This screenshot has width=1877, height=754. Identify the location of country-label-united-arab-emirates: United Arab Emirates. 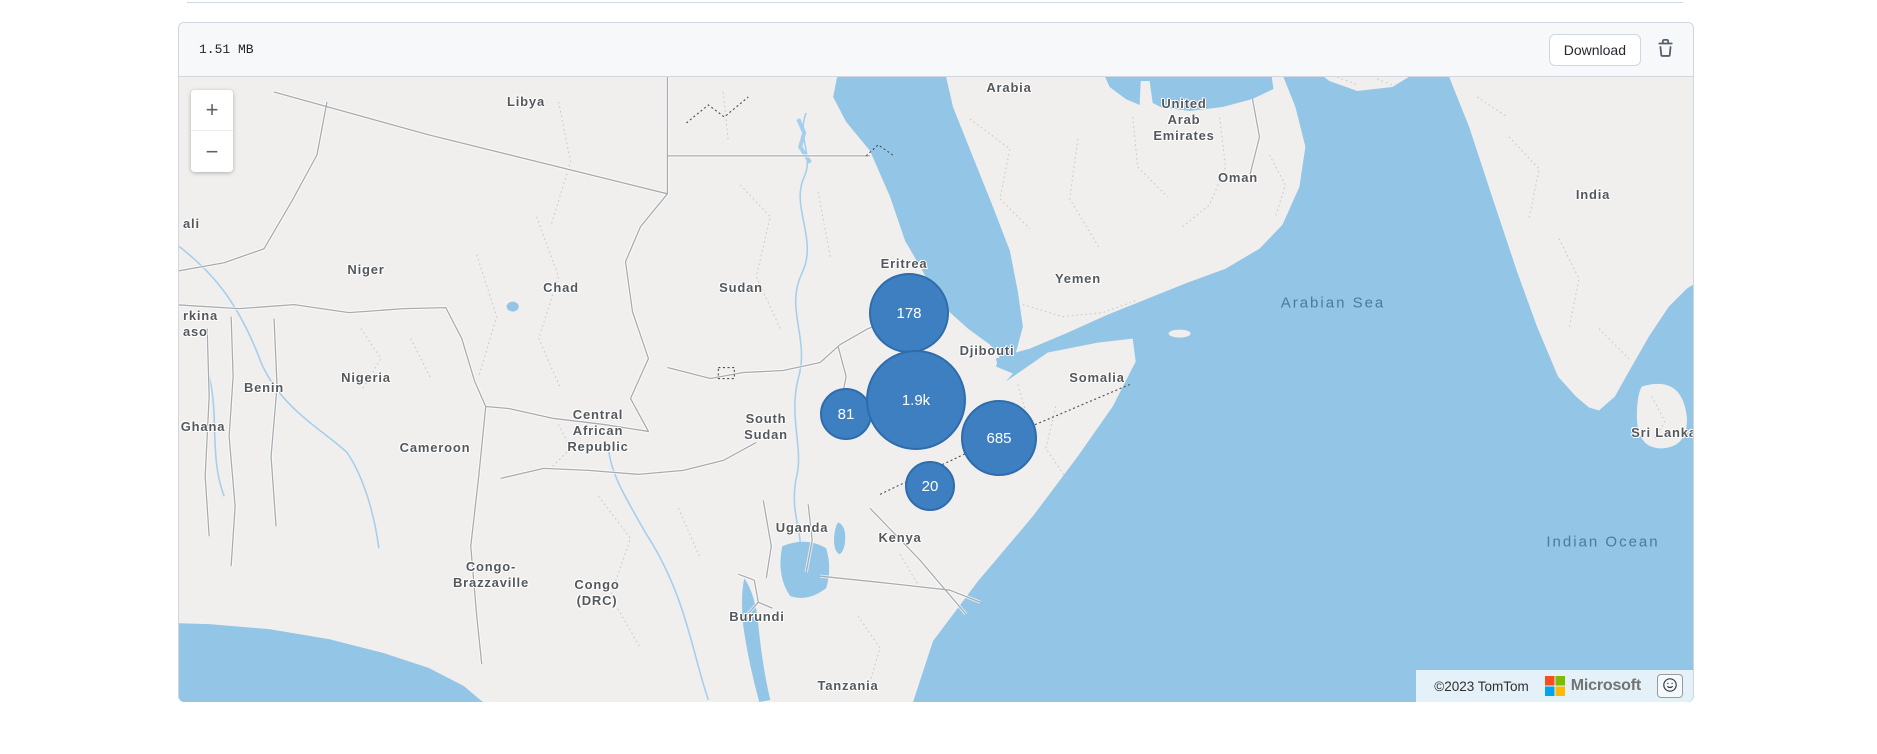
(1184, 119).